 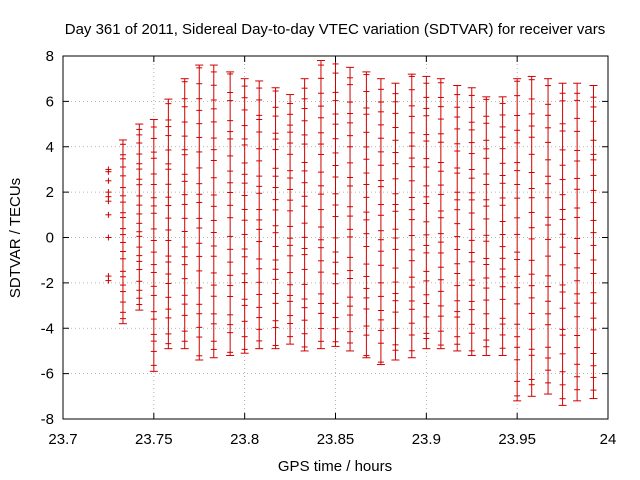 I want to click on y-tick-label: 8, so click(x=50, y=56).